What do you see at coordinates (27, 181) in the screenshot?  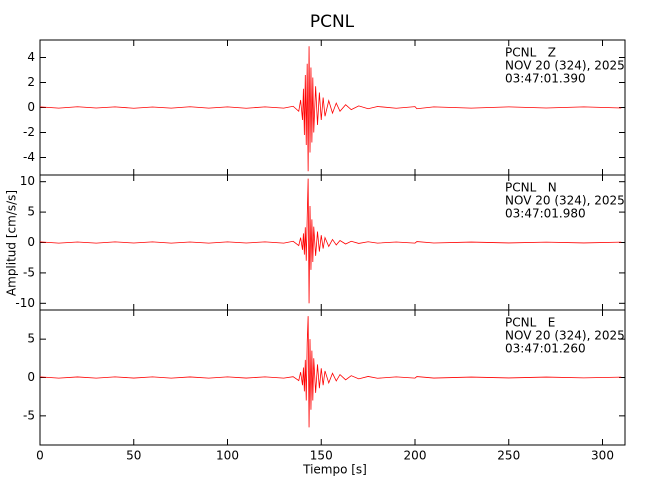 I see `y-tick-label: 10` at bounding box center [27, 181].